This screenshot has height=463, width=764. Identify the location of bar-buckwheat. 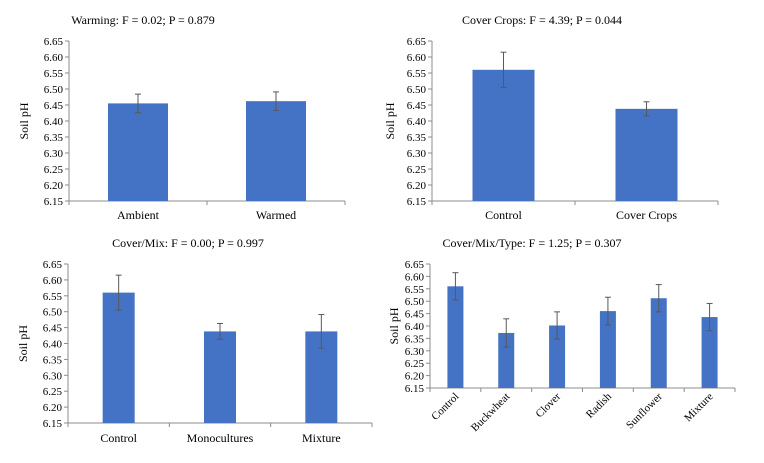
(506, 360).